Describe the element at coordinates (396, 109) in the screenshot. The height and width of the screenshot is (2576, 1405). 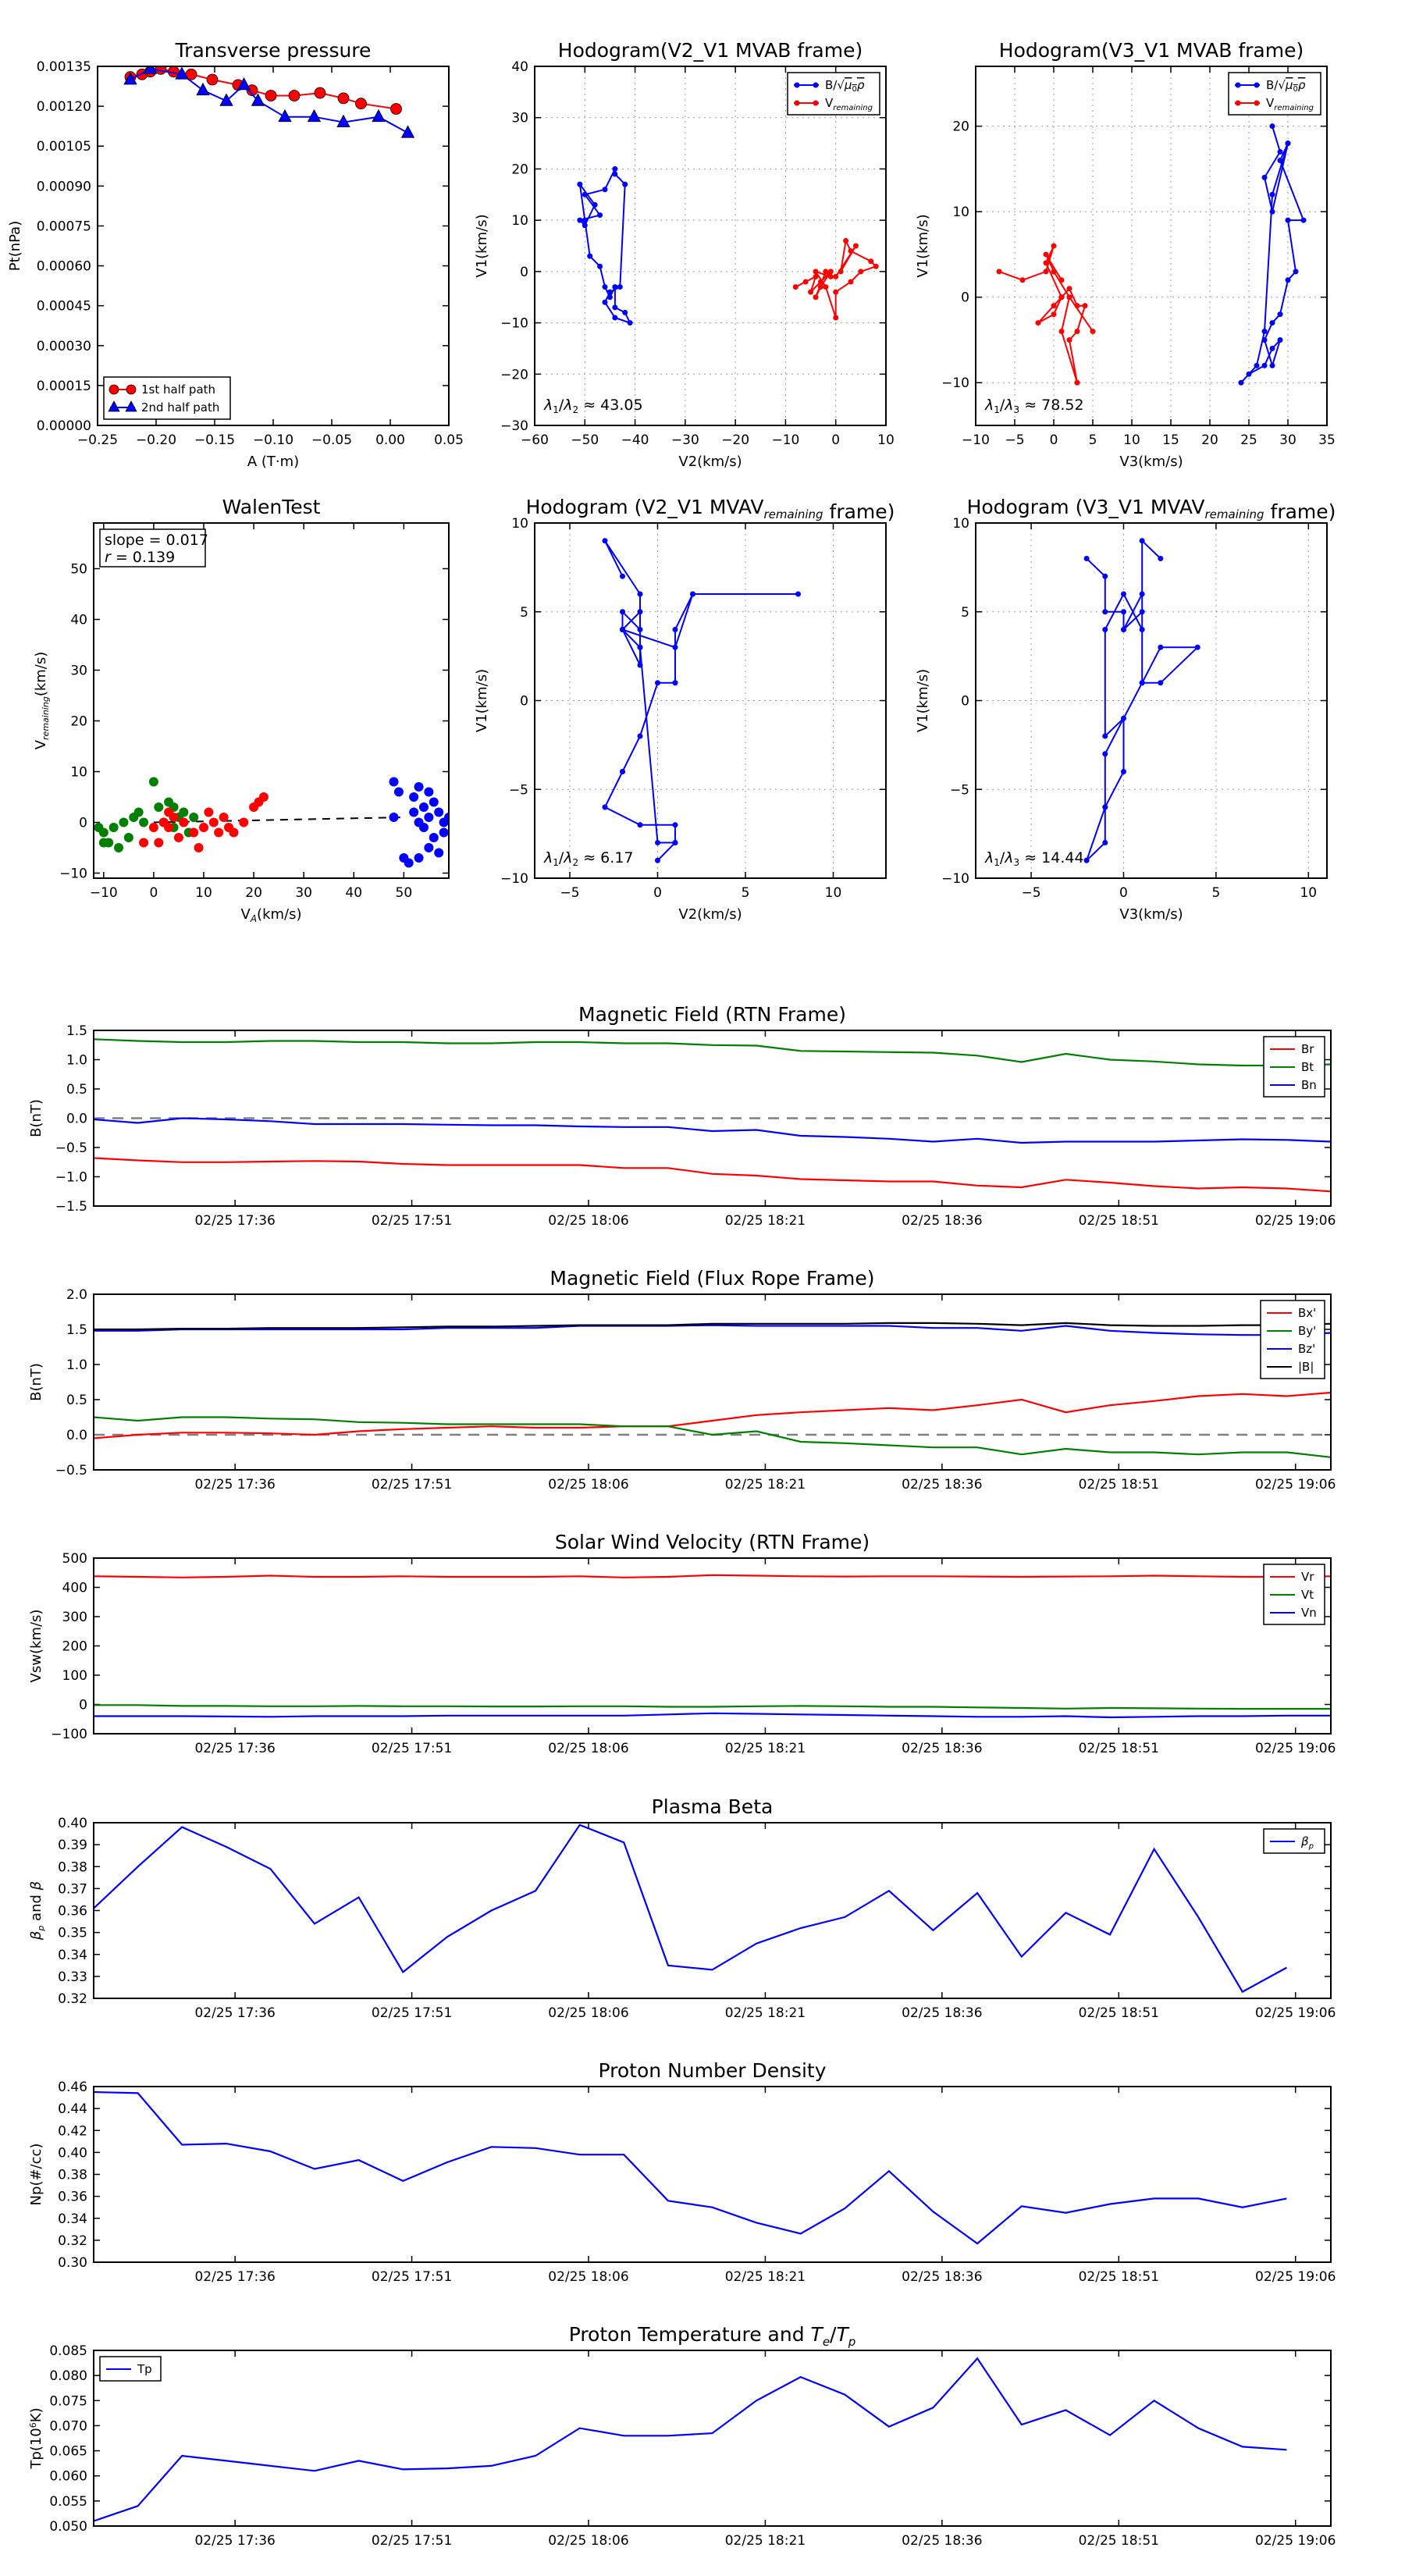
I see `pt-series-0-point` at that location.